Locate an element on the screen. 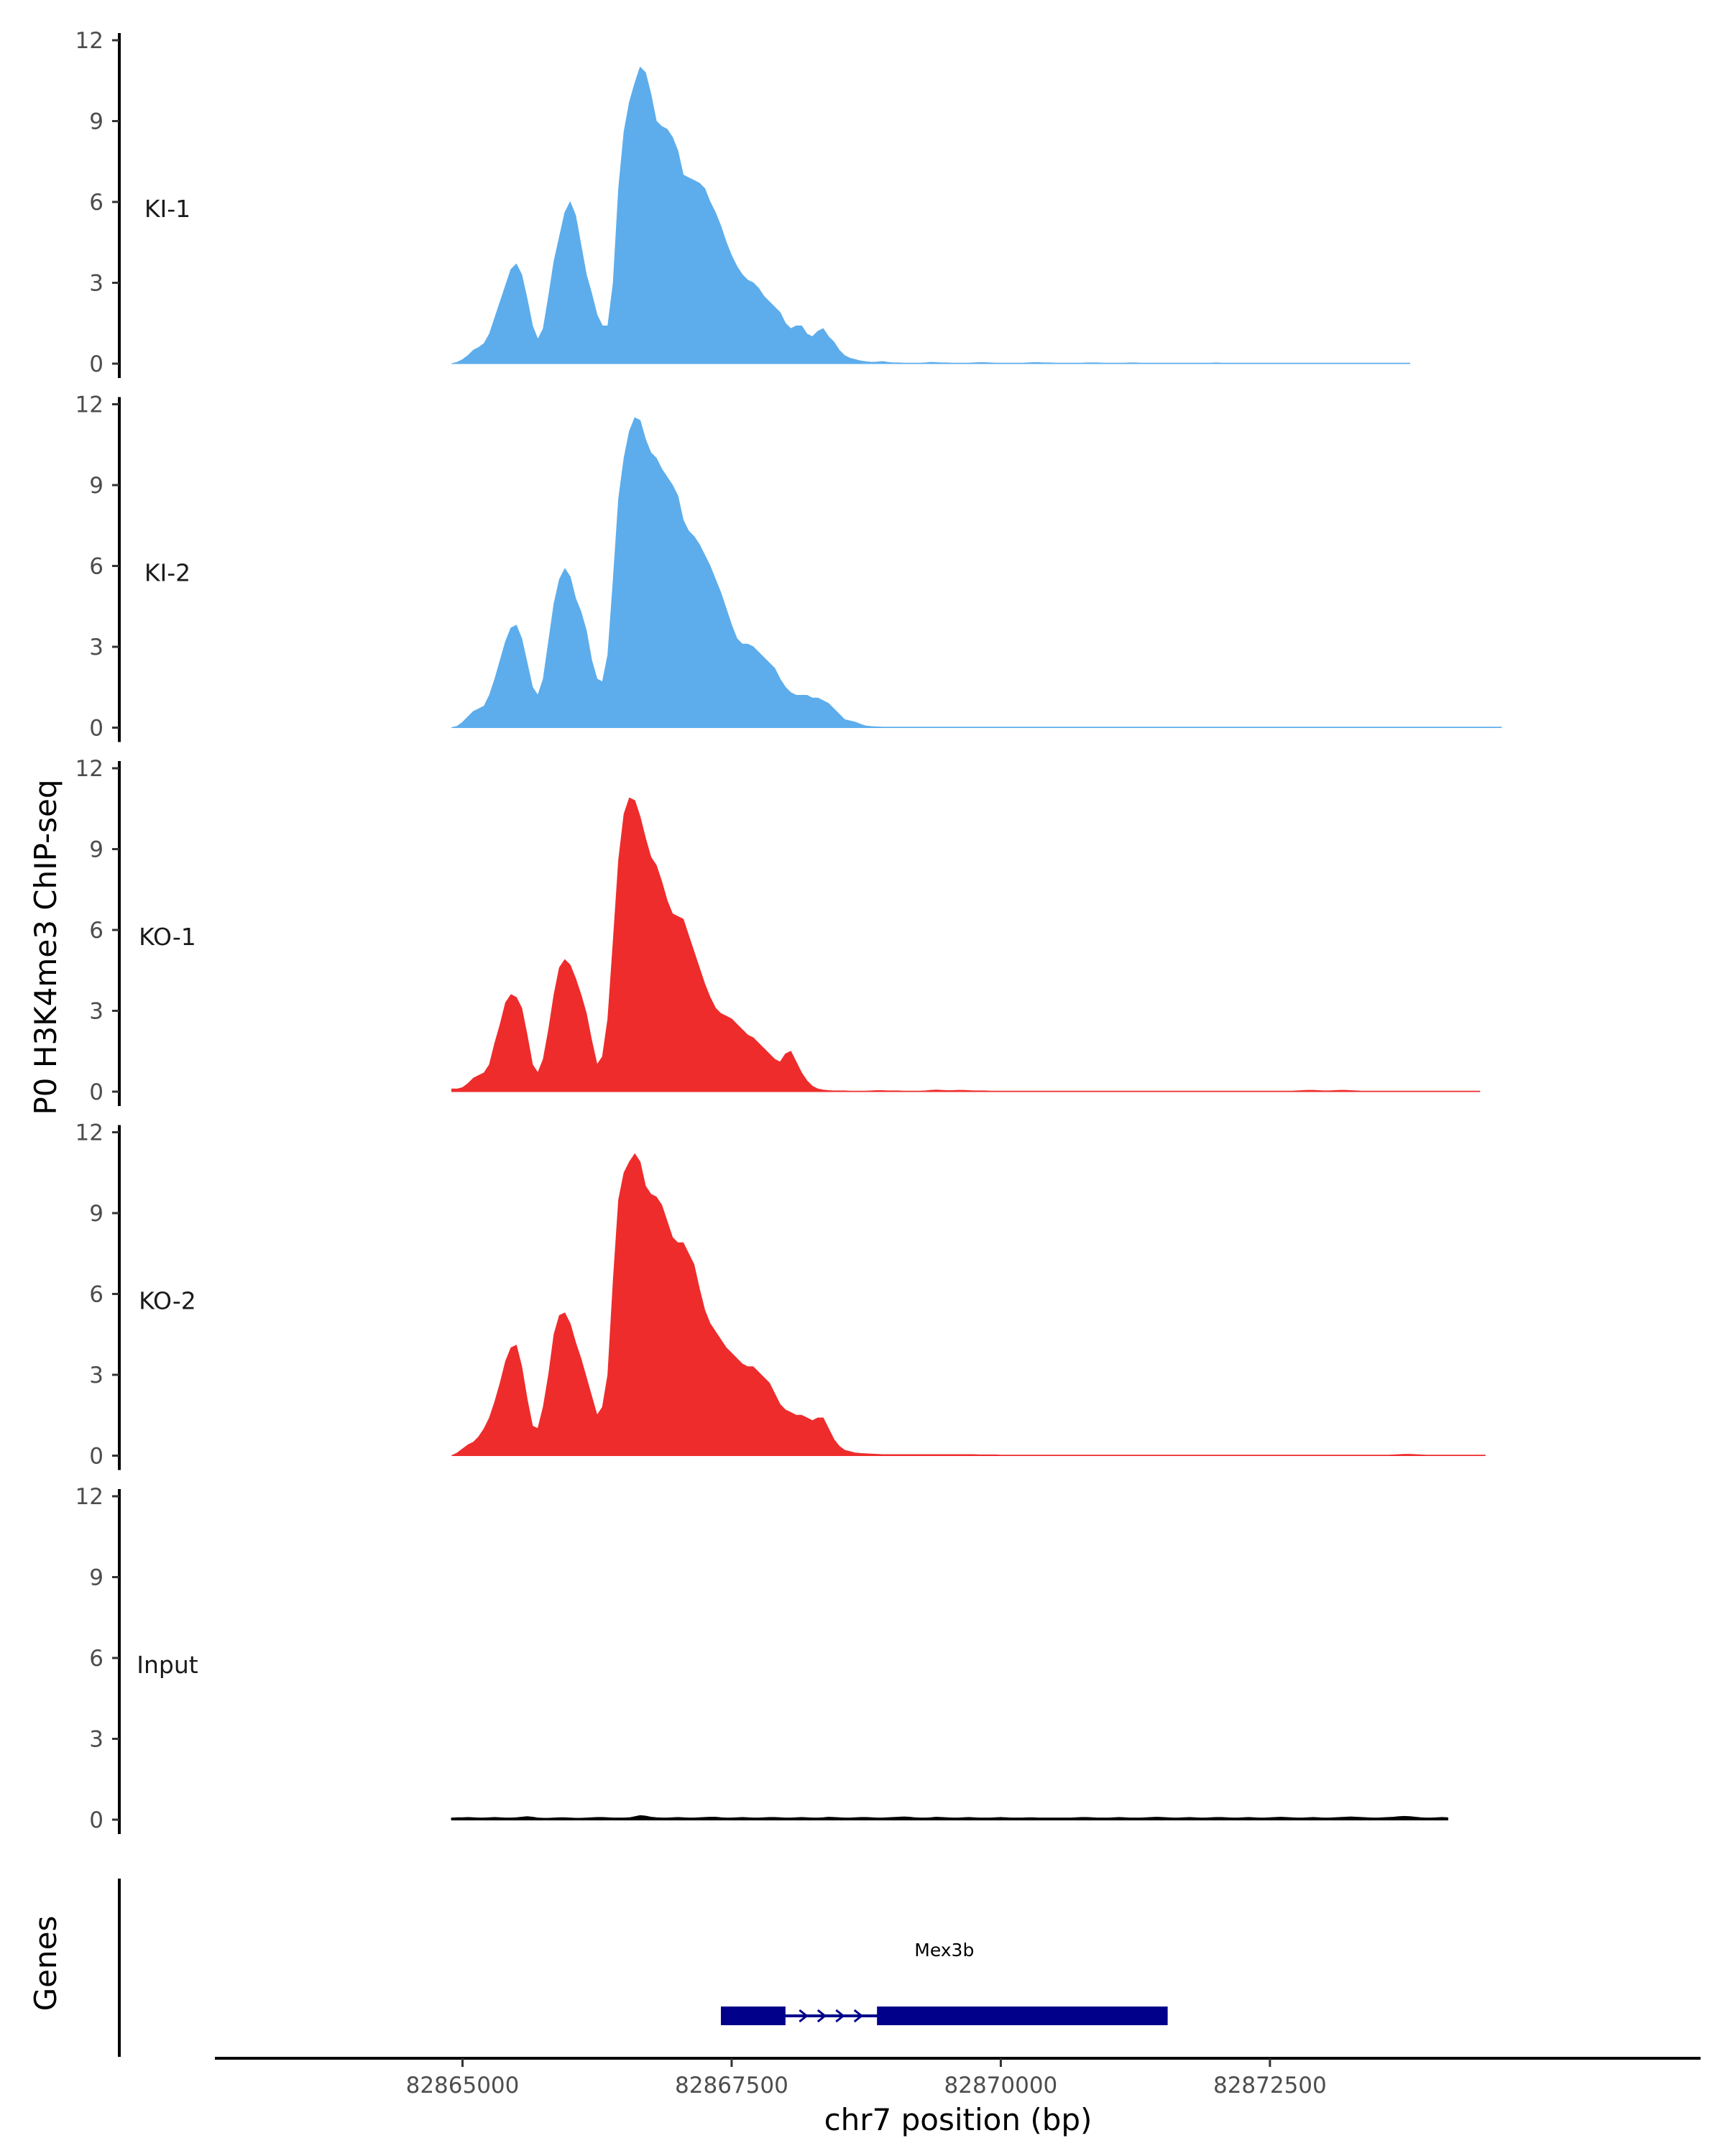  x-tick-label-82870000: 82870000 is located at coordinates (1001, 2086).